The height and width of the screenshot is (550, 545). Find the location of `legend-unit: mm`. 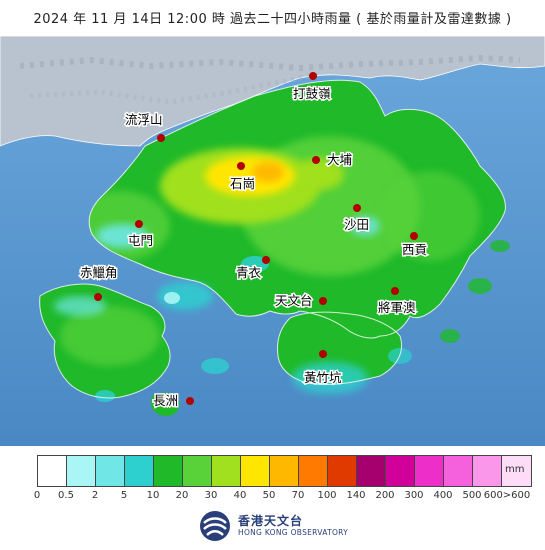

legend-unit: mm is located at coordinates (515, 469).